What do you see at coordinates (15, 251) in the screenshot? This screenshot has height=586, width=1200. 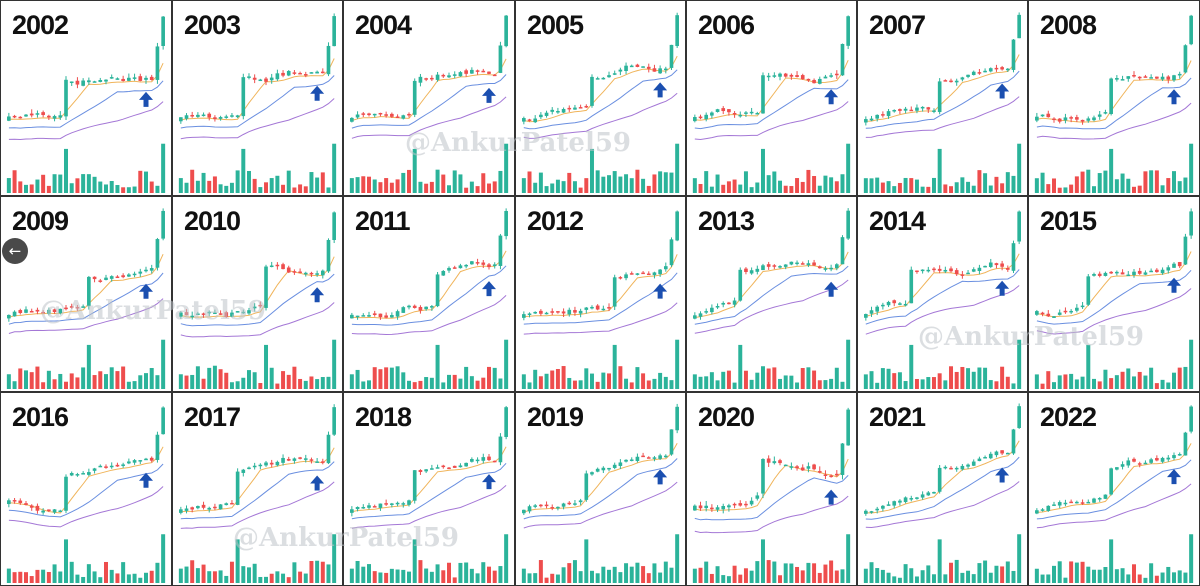 I see `back-button: ←` at bounding box center [15, 251].